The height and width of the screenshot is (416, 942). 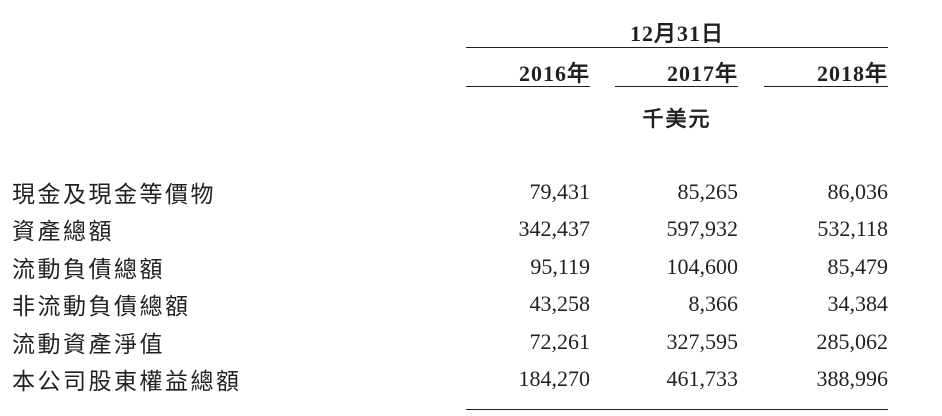 What do you see at coordinates (702, 379) in the screenshot?
I see `value-cell: 461,733` at bounding box center [702, 379].